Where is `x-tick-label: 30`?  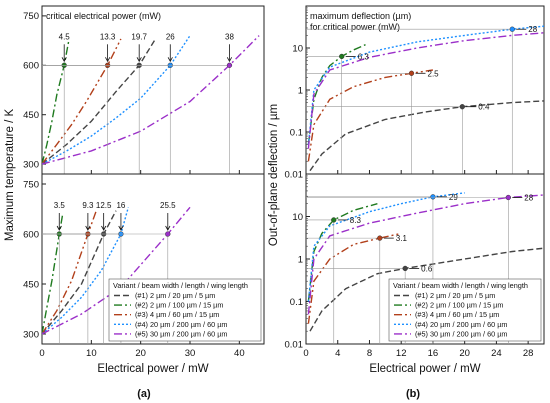
x-tick-label: 30 is located at coordinates (190, 353).